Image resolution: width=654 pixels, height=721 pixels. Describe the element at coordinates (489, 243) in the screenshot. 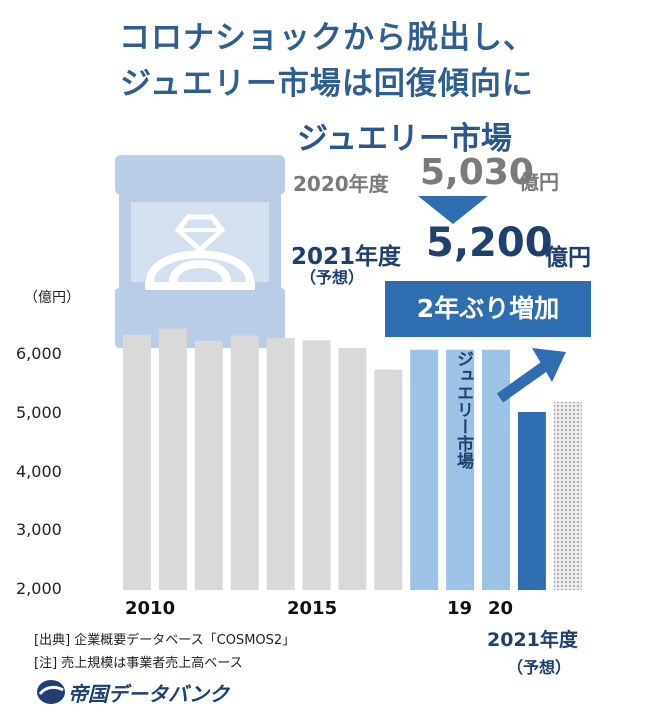

I see `forecast-value: 5,200` at that location.